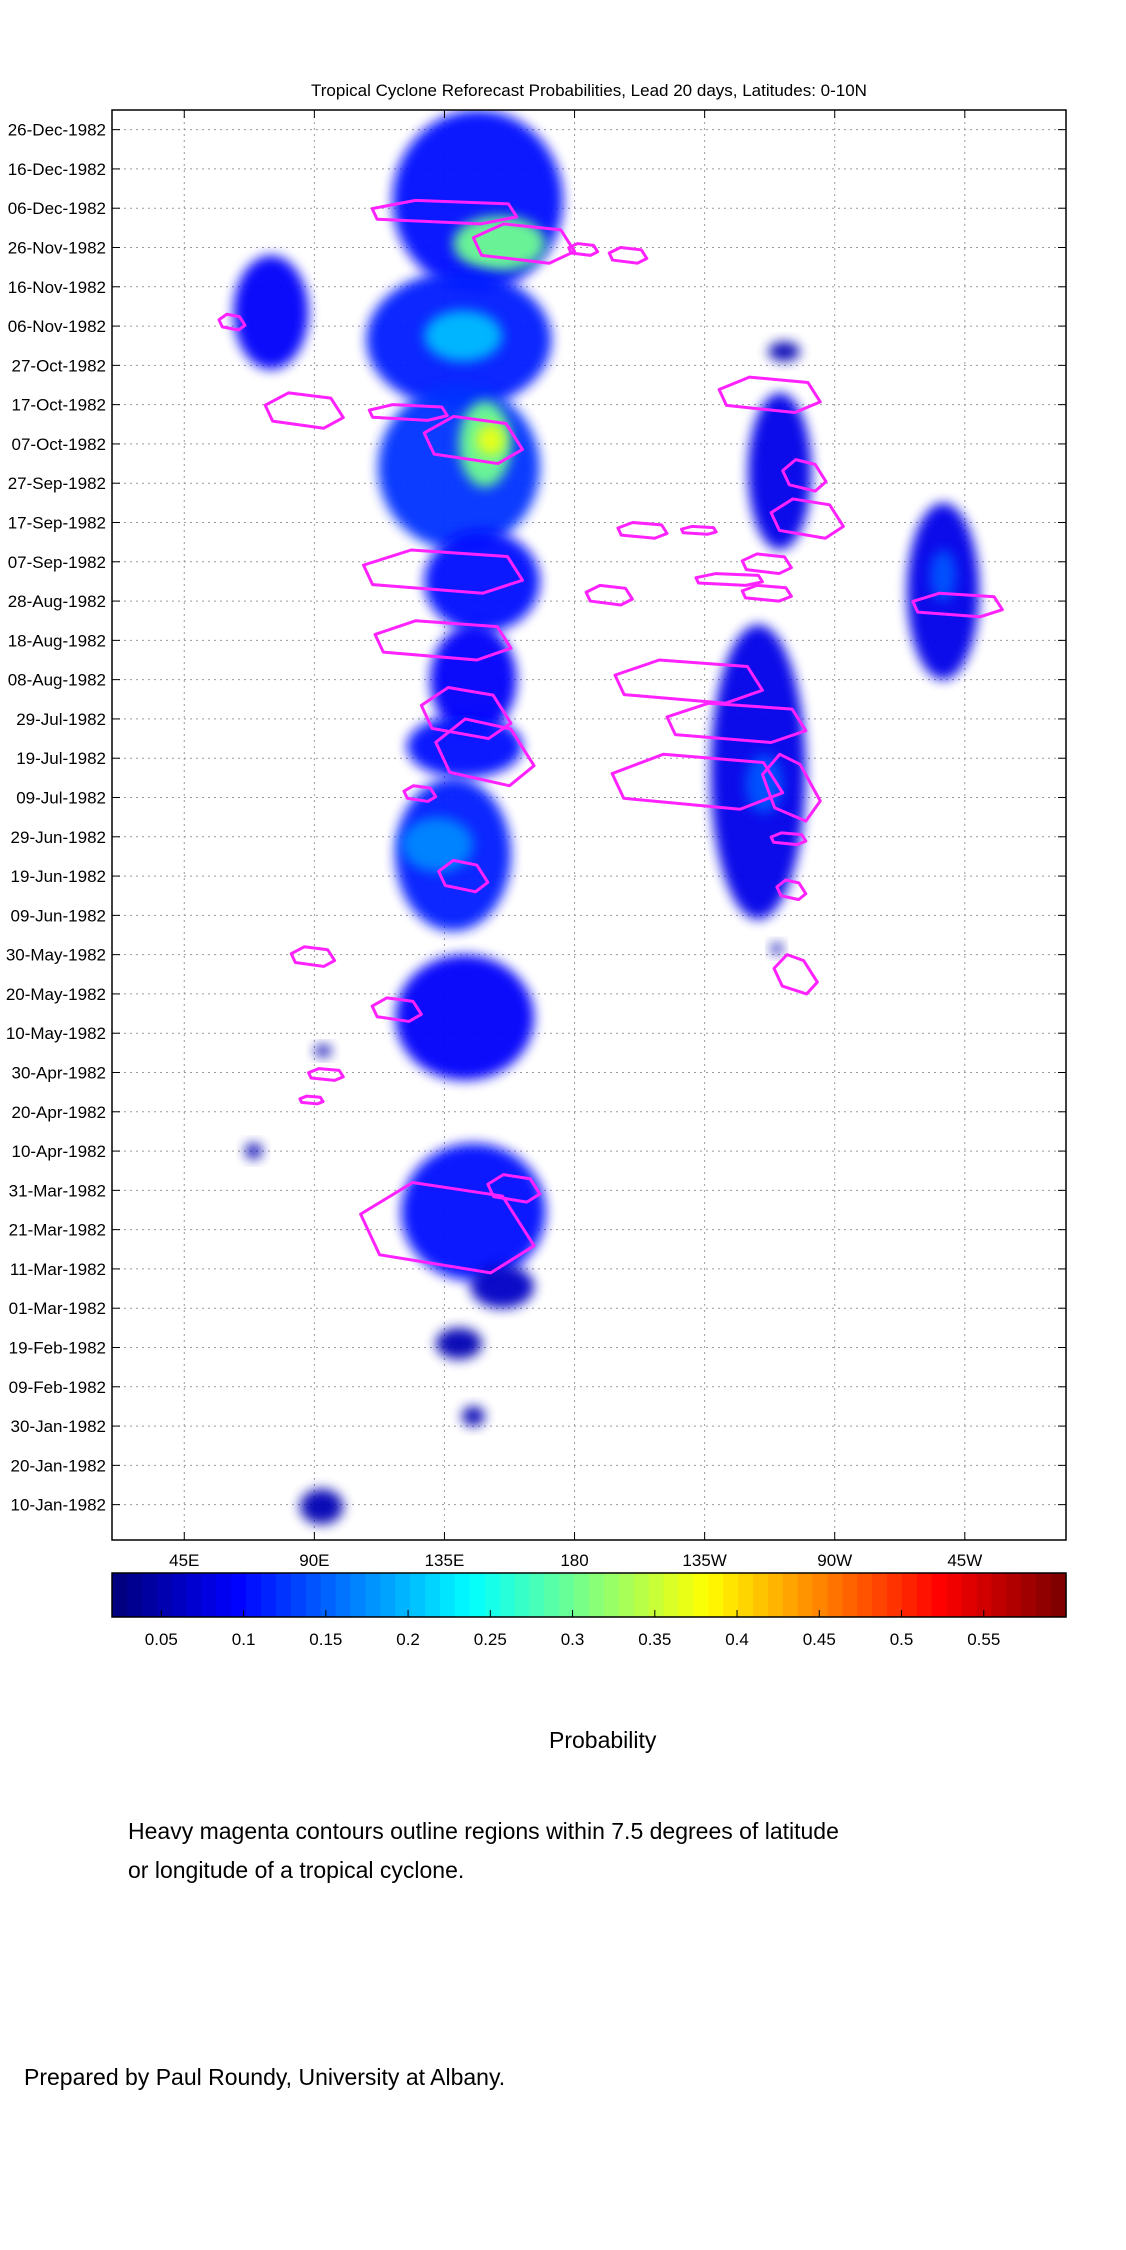 Image resolution: width=1126 pixels, height=2250 pixels. What do you see at coordinates (57, 1190) in the screenshot?
I see `y-tick-label: 31-Mar-1982` at bounding box center [57, 1190].